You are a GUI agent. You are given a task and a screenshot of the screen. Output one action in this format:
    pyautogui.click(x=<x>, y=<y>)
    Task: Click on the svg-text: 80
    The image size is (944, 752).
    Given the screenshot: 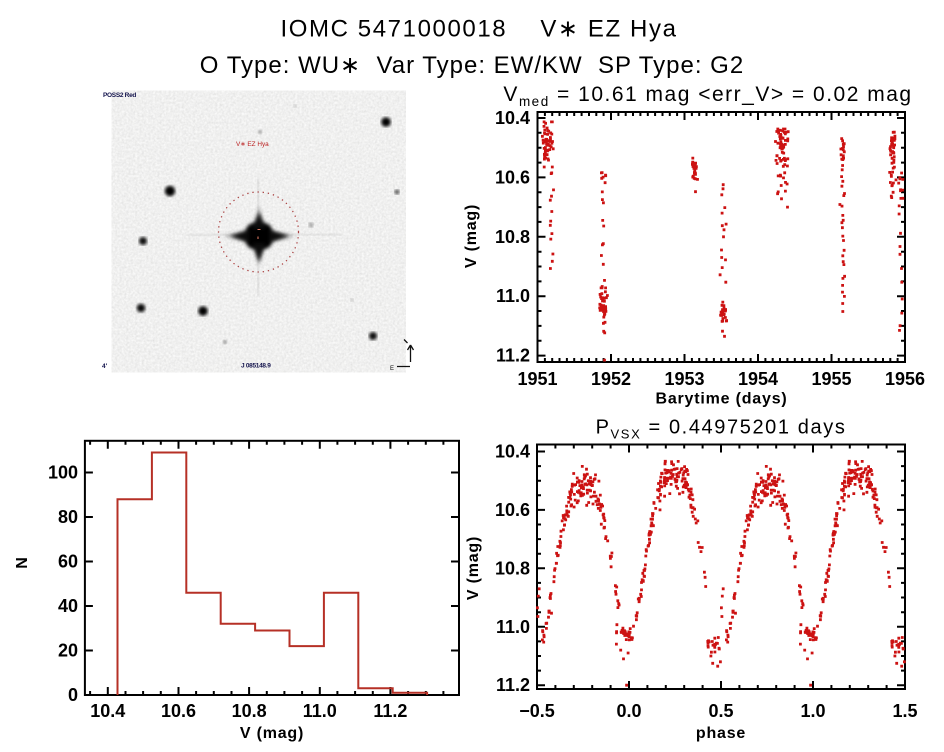 What is the action you would take?
    pyautogui.click(x=68, y=517)
    